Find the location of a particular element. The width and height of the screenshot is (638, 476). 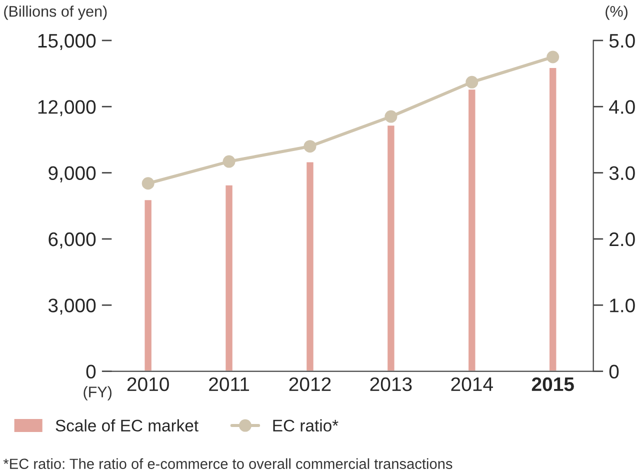

x-axis-title: (FY) is located at coordinates (98, 393).